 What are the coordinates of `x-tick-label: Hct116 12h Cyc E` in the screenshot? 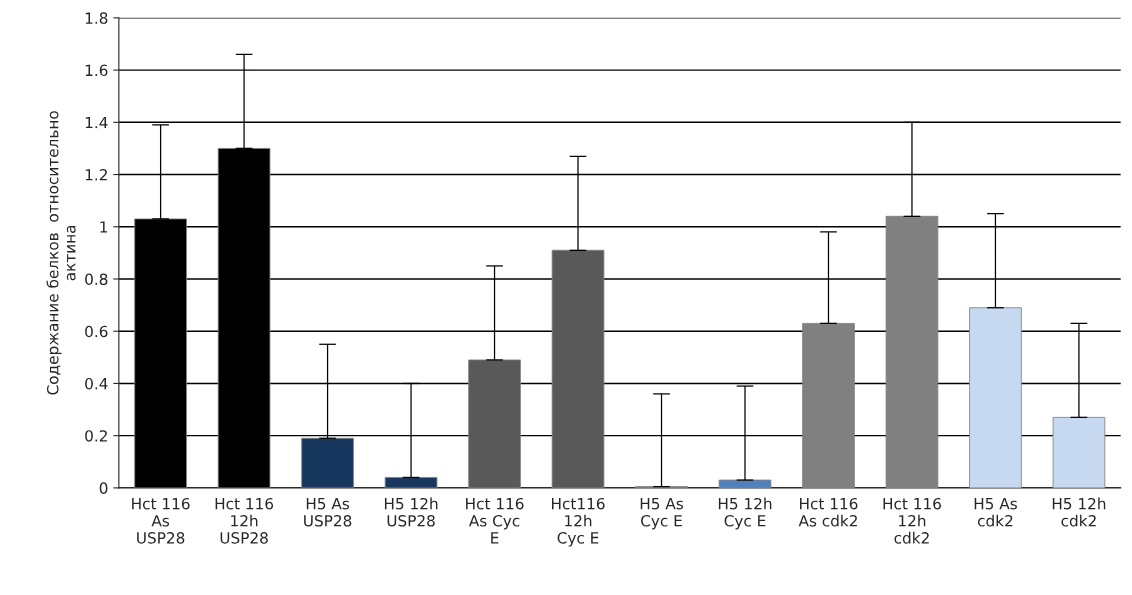 It's located at (578, 522).